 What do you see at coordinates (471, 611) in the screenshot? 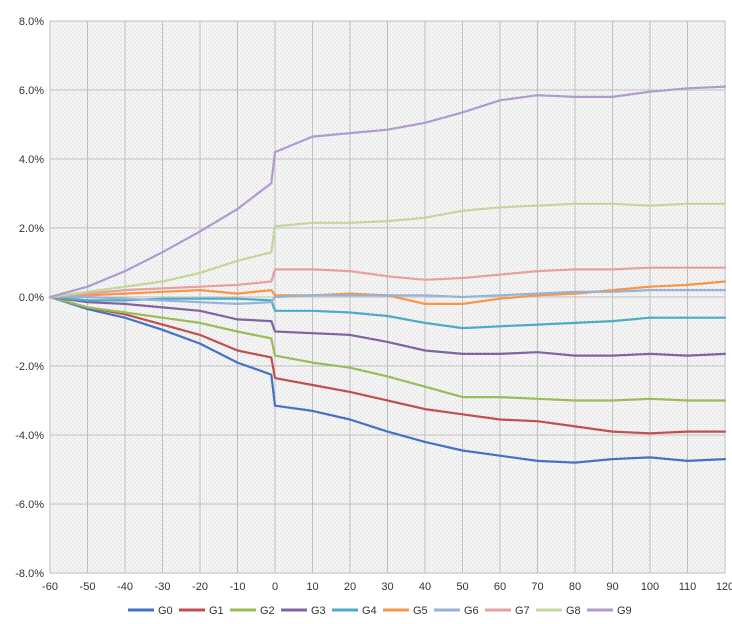
I see `legend-label-g6: G6` at bounding box center [471, 611].